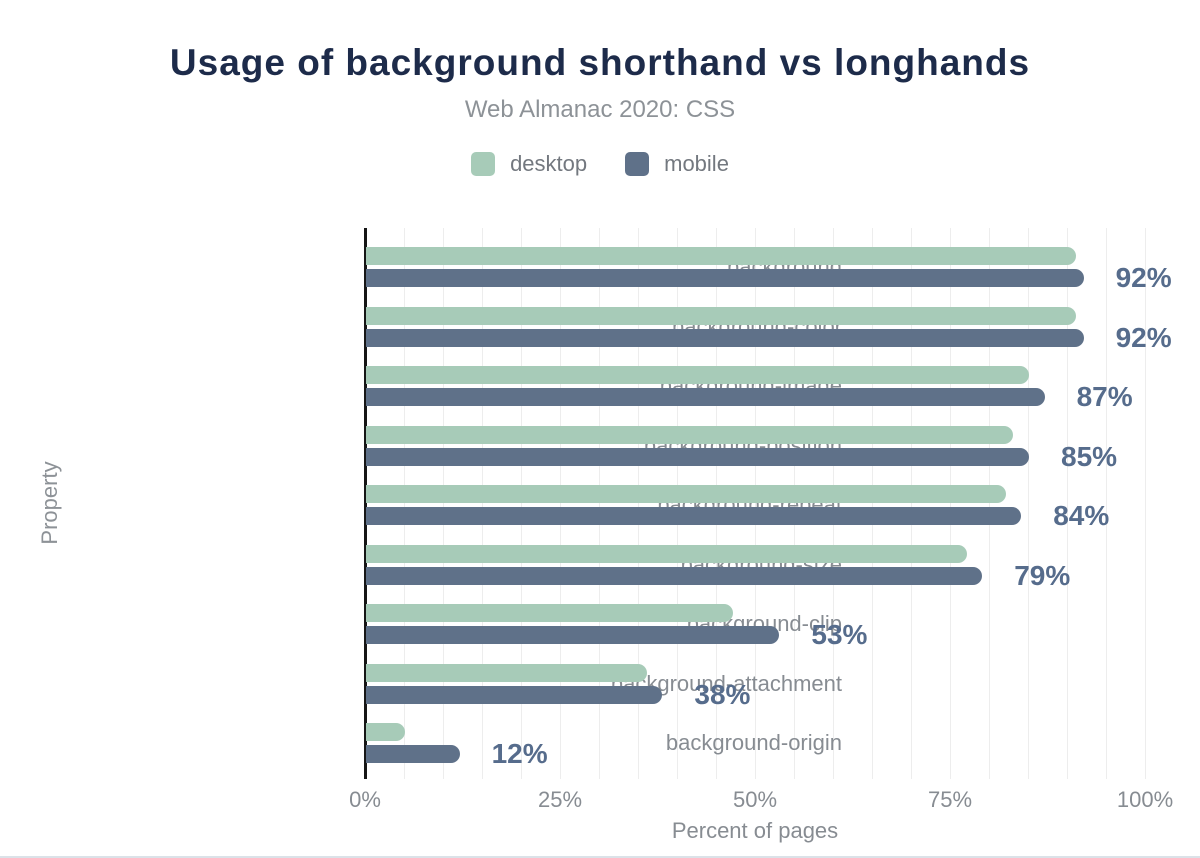 The image size is (1200, 858). Describe the element at coordinates (549, 163) in the screenshot. I see `legend-label-desktop: desktop` at that location.